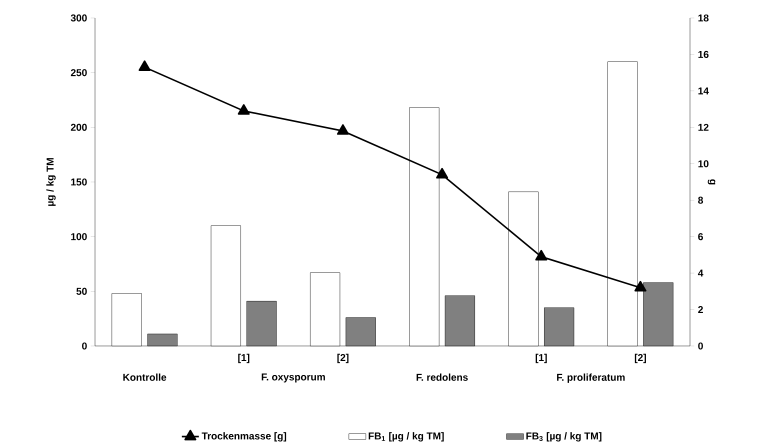 This screenshot has width=779, height=443. I want to click on y2-tick-label: 12, so click(703, 127).